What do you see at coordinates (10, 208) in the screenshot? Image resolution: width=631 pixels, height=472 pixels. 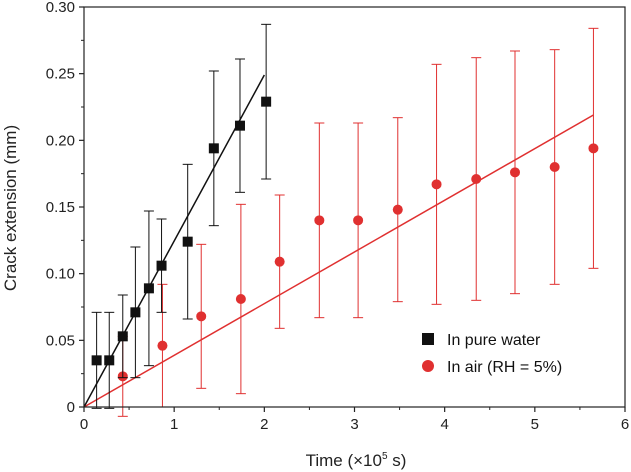 I see `y-axis-title: Crack extension (mm)` at bounding box center [10, 208].